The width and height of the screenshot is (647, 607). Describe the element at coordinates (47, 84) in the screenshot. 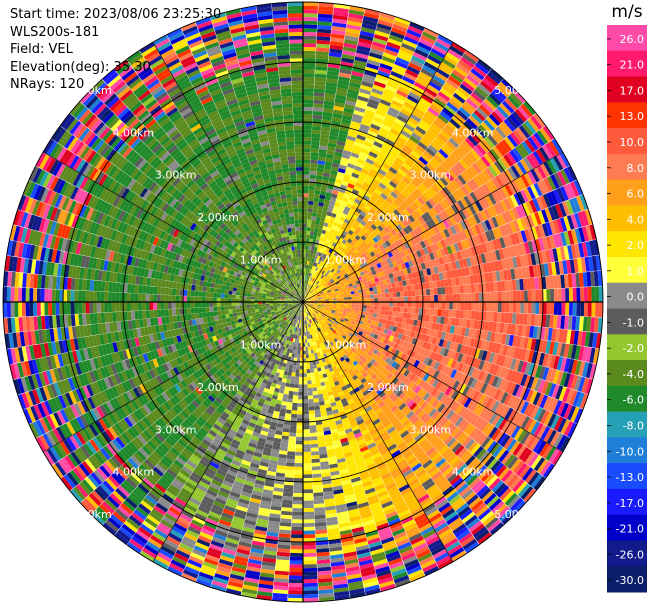

I see `nrays-label: NRays: 120` at that location.